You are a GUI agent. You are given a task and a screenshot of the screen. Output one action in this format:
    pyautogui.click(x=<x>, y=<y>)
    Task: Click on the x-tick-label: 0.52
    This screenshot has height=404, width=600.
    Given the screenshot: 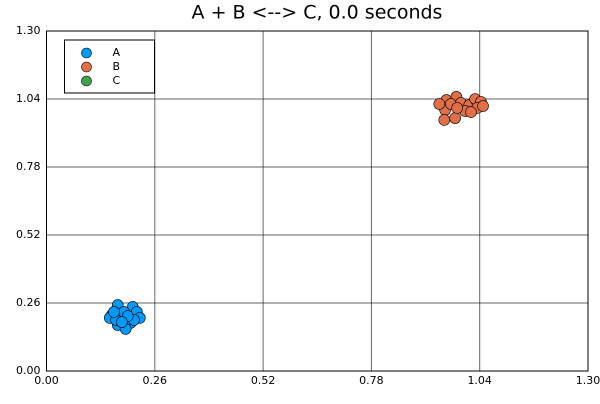 What is the action you would take?
    pyautogui.click(x=263, y=380)
    